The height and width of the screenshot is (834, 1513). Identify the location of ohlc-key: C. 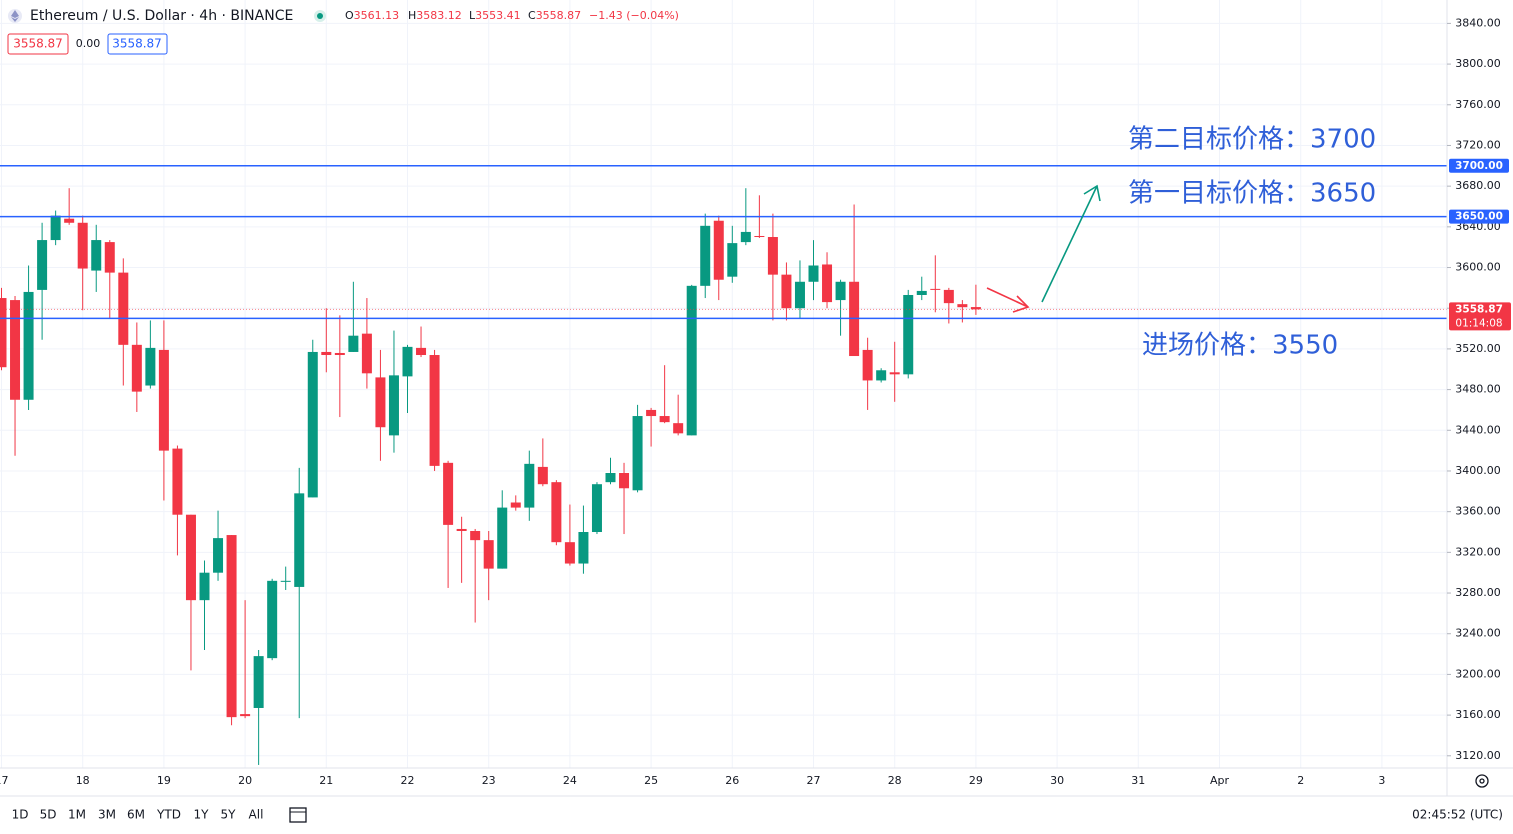
(532, 15).